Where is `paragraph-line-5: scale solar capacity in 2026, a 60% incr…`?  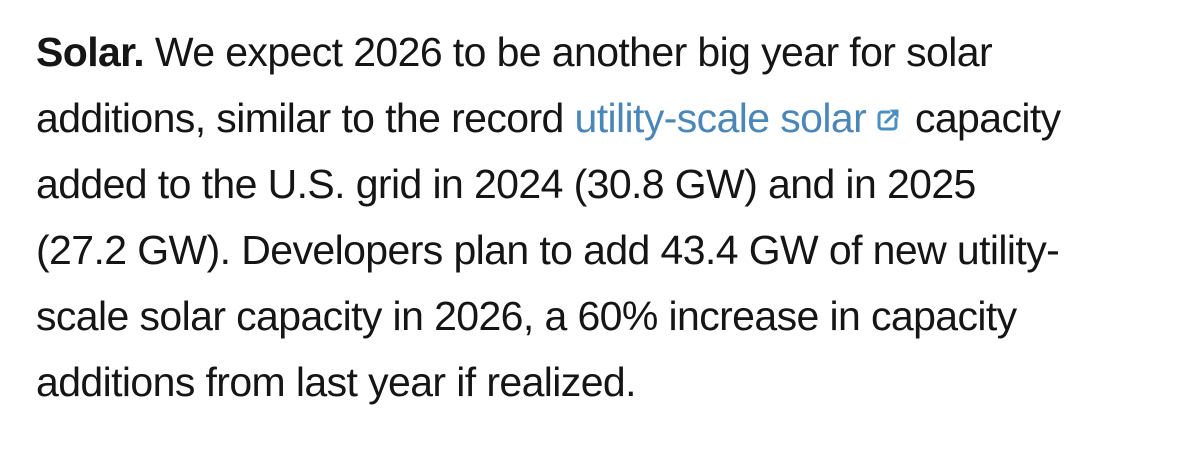
paragraph-line-5: scale solar capacity in 2026, a 60% incr… is located at coordinates (526, 316).